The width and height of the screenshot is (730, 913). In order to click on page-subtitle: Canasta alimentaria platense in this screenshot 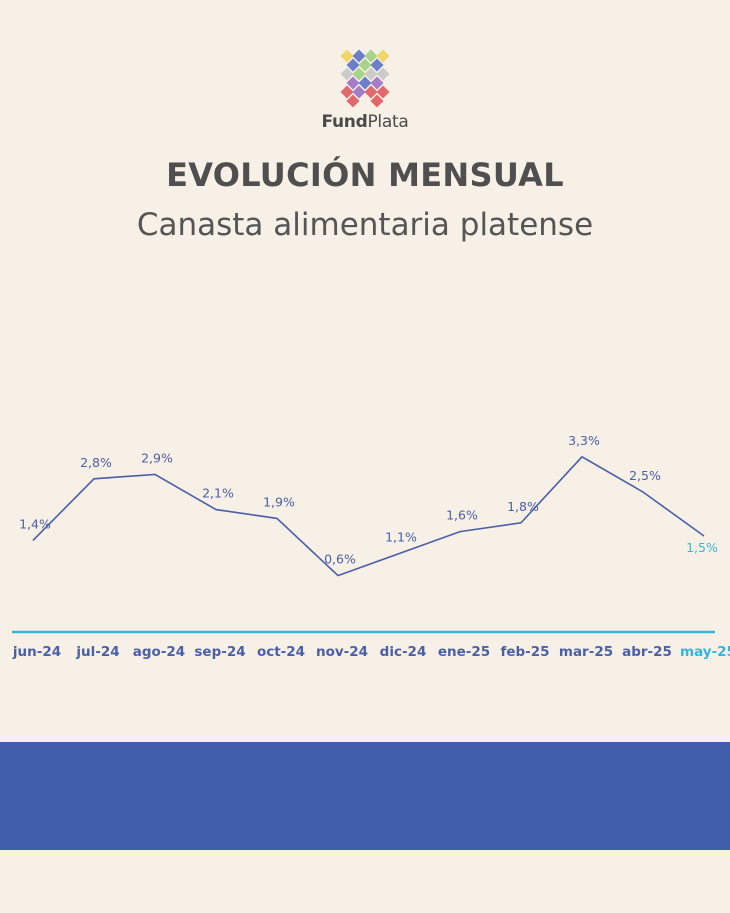, I will do `click(365, 225)`.